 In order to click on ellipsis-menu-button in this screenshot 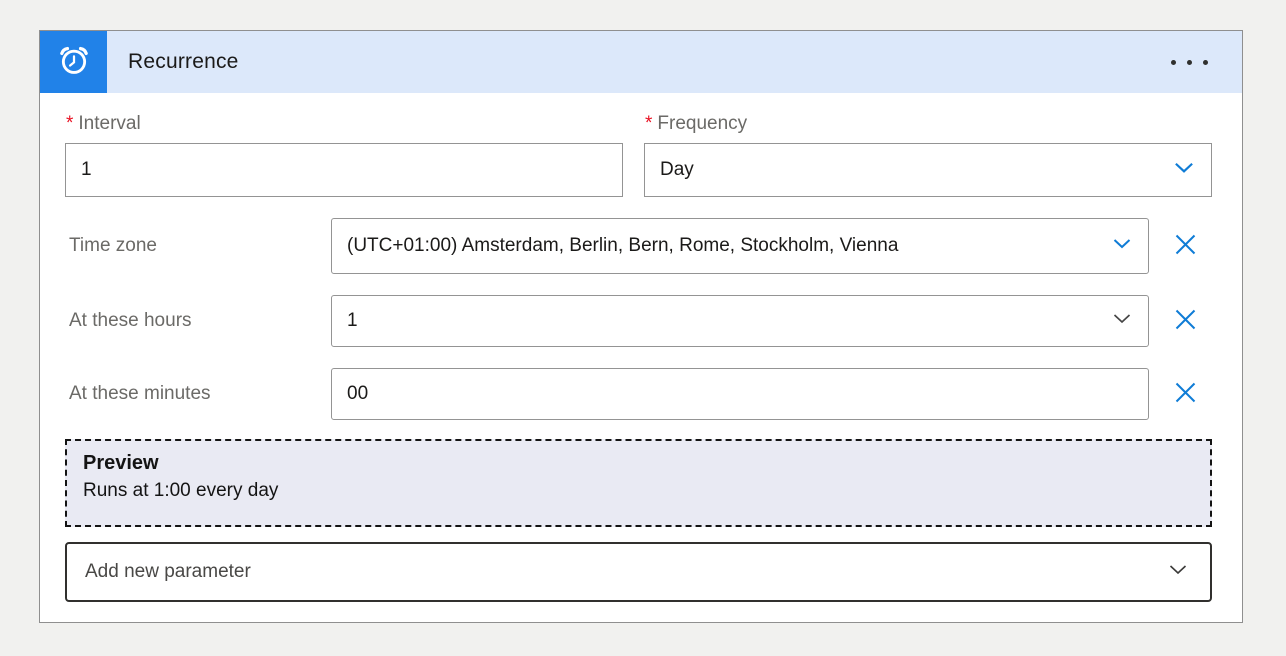, I will do `click(1189, 62)`.